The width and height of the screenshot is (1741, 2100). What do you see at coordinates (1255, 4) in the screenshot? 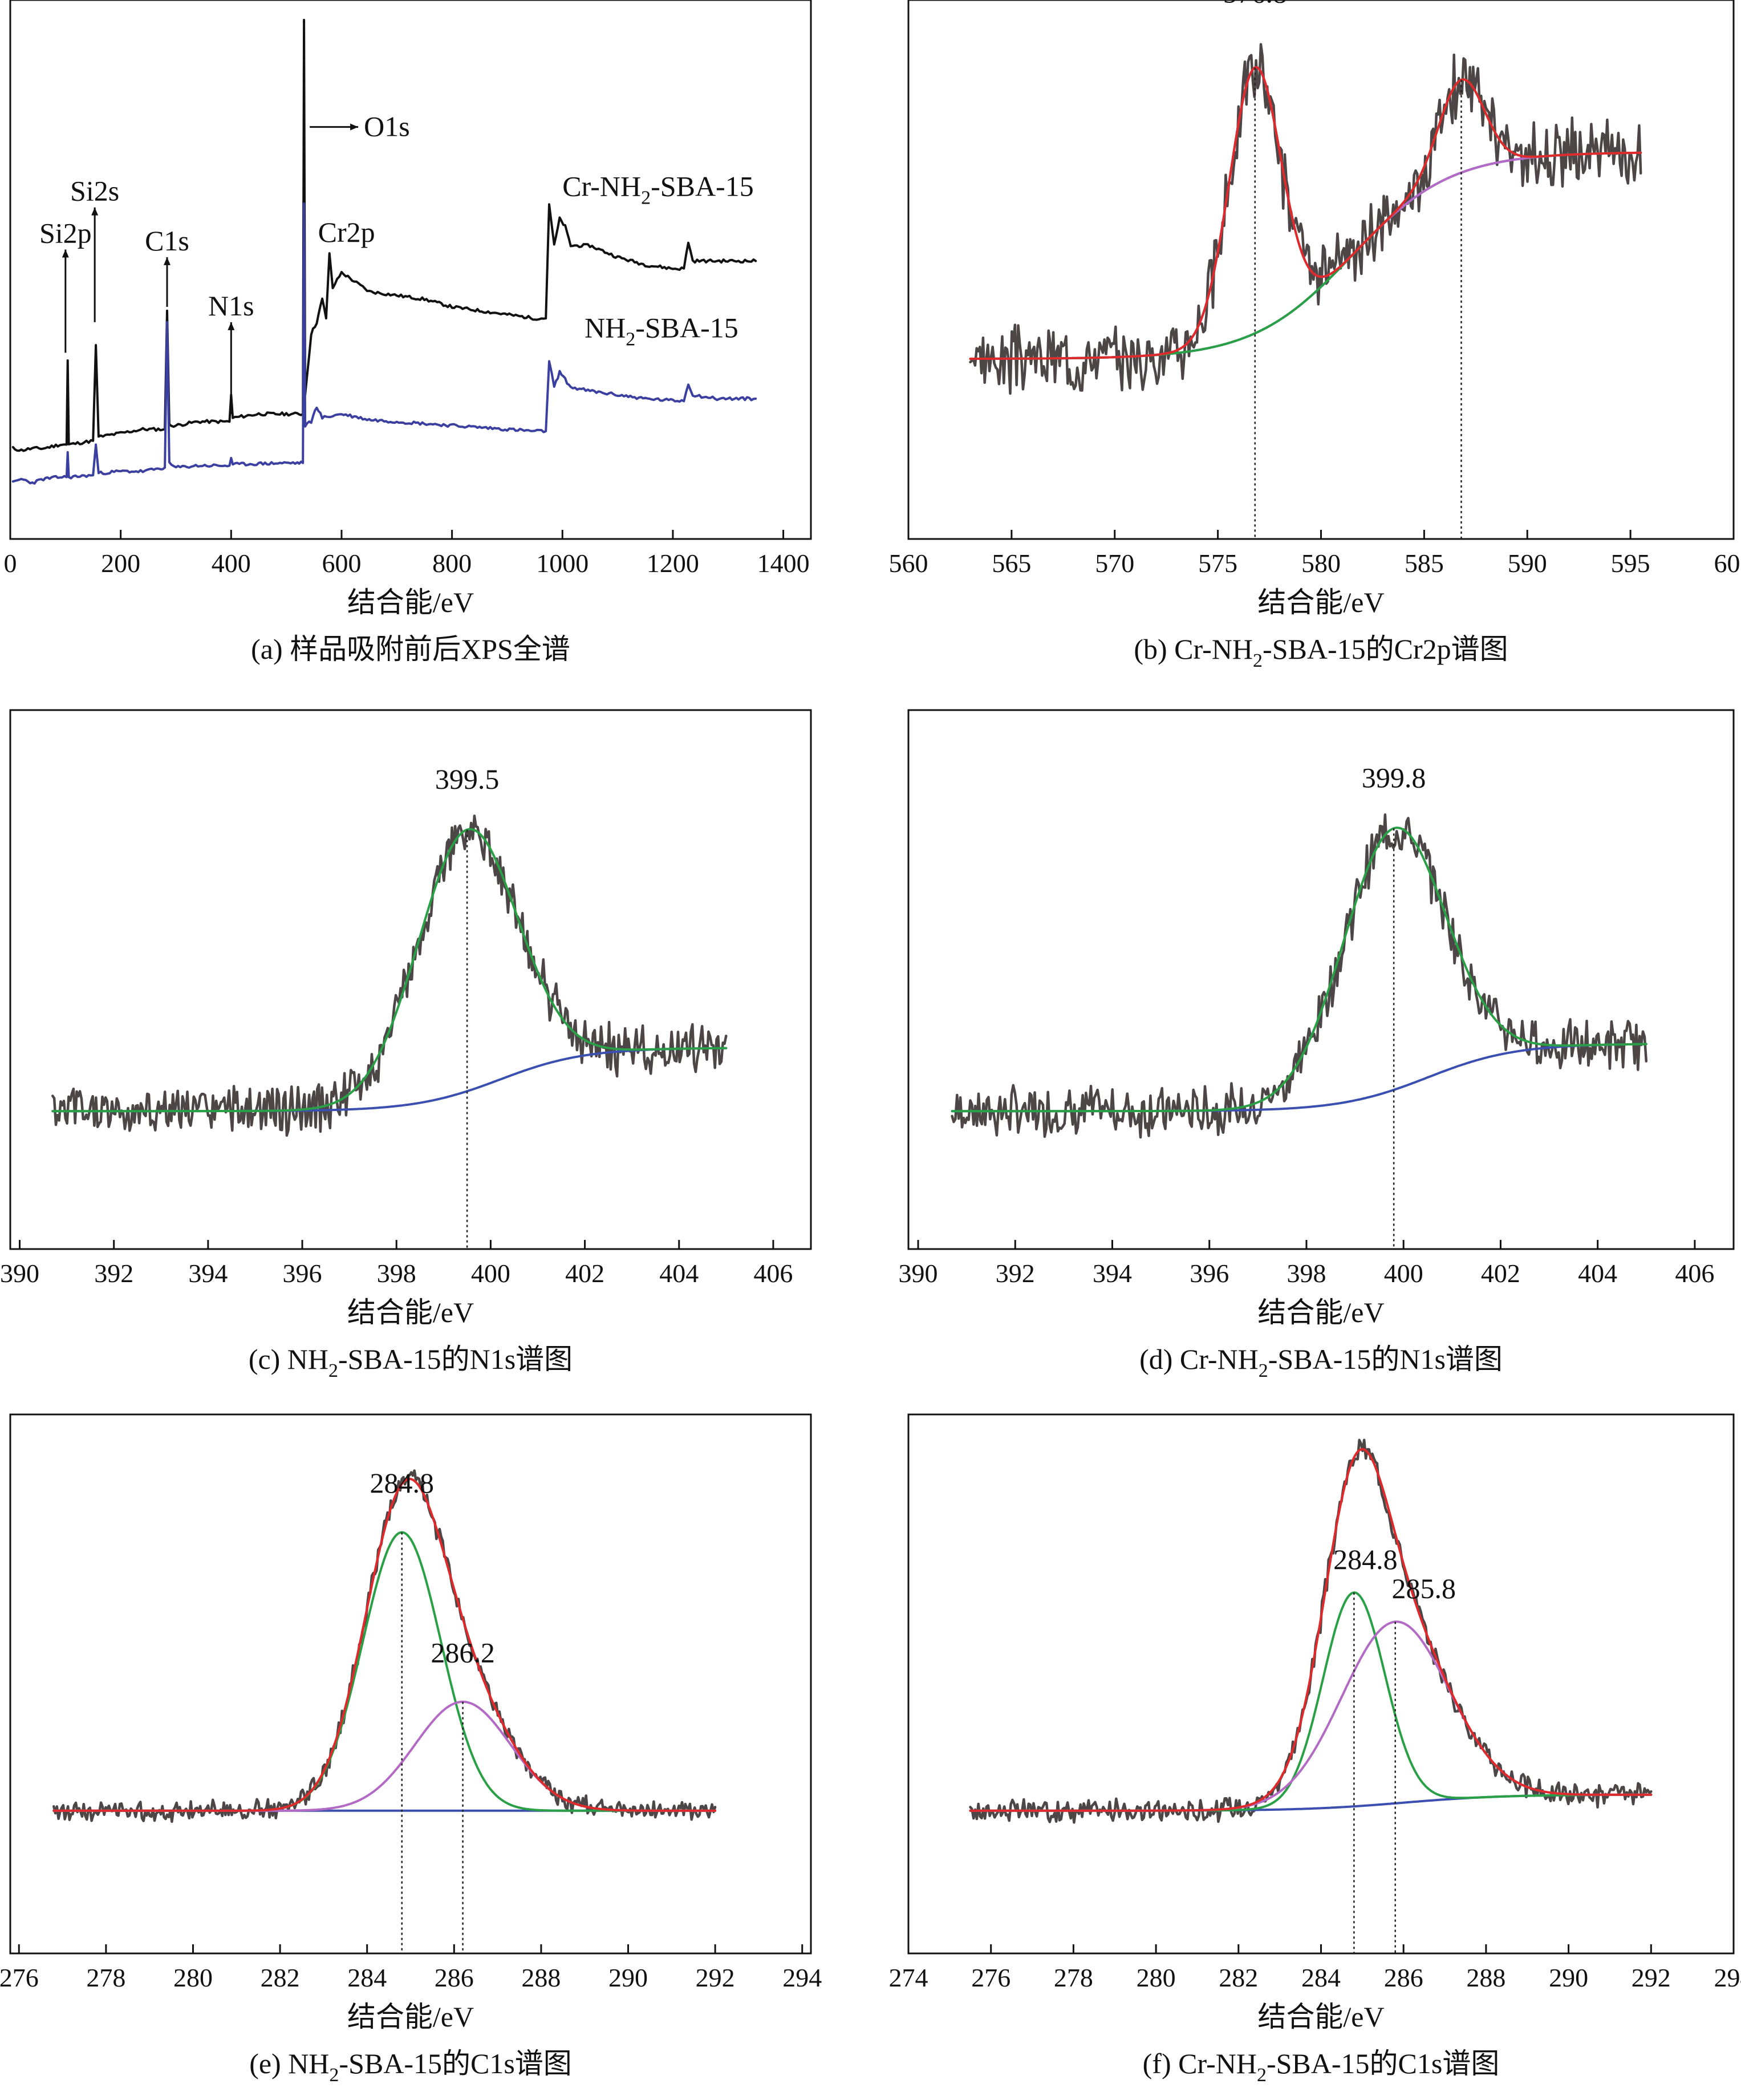
I see `peak-label: 576.8` at bounding box center [1255, 4].